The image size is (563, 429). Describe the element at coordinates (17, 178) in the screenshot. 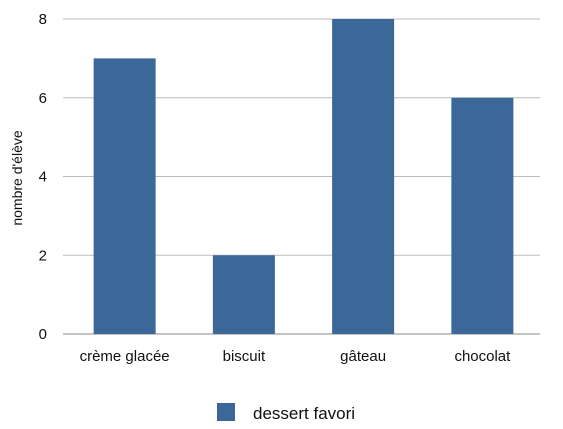

I see `y-axis-title: nombre d'élève` at that location.